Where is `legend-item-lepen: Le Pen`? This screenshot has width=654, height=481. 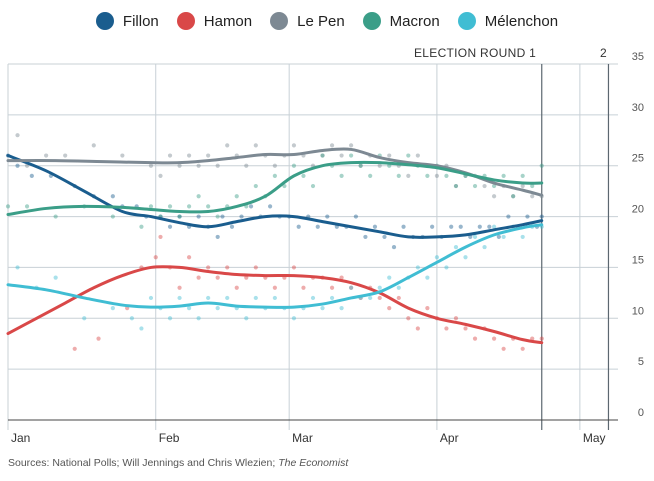 legend-item-lepen: Le Pen is located at coordinates (307, 21).